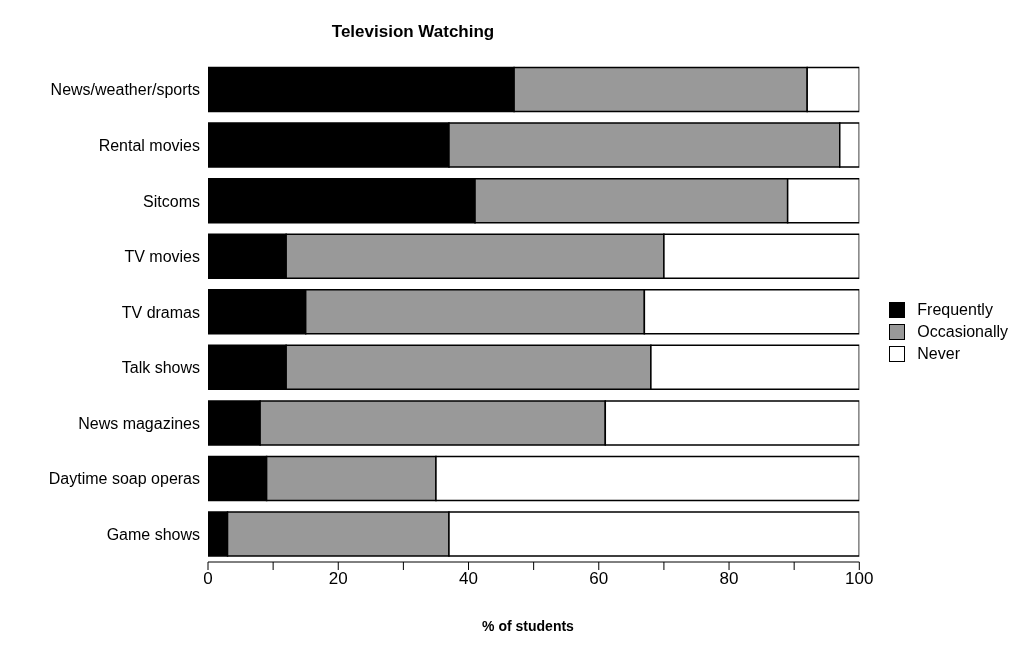 The width and height of the screenshot is (1029, 666). I want to click on x-tick-label: 40, so click(468, 579).